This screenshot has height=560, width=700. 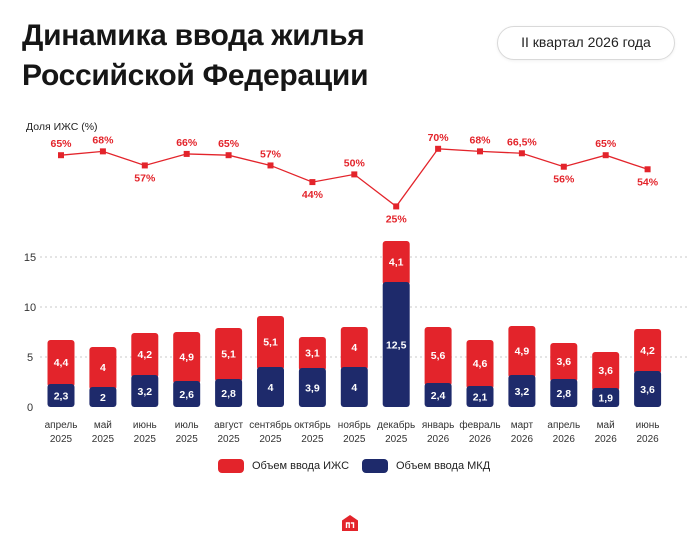 I want to click on bar-label-mkd: 2,8, so click(x=228, y=394).